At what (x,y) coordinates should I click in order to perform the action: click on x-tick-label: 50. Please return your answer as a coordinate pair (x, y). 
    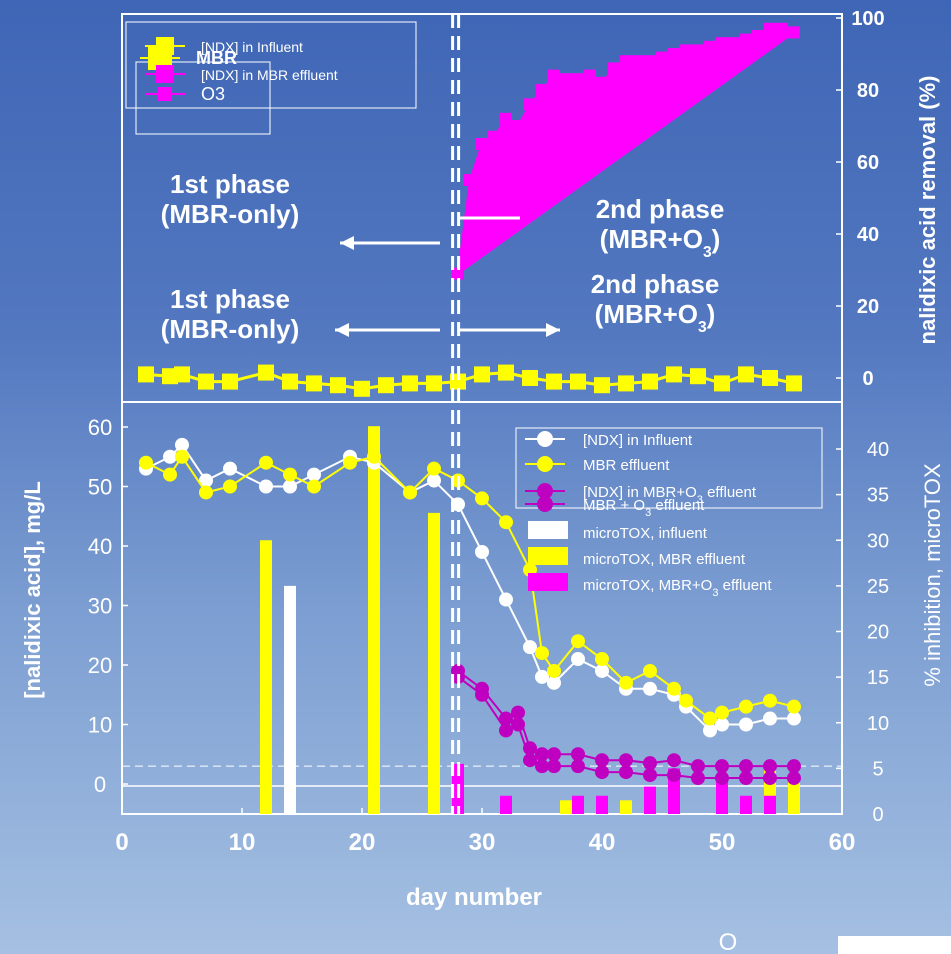
    Looking at the image, I should click on (722, 842).